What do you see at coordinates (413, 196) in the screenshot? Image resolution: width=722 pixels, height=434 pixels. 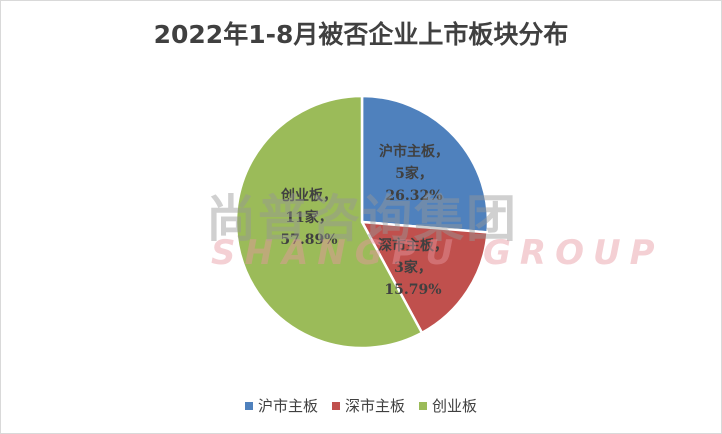 I see `data-label-line: 26.32%` at bounding box center [413, 196].